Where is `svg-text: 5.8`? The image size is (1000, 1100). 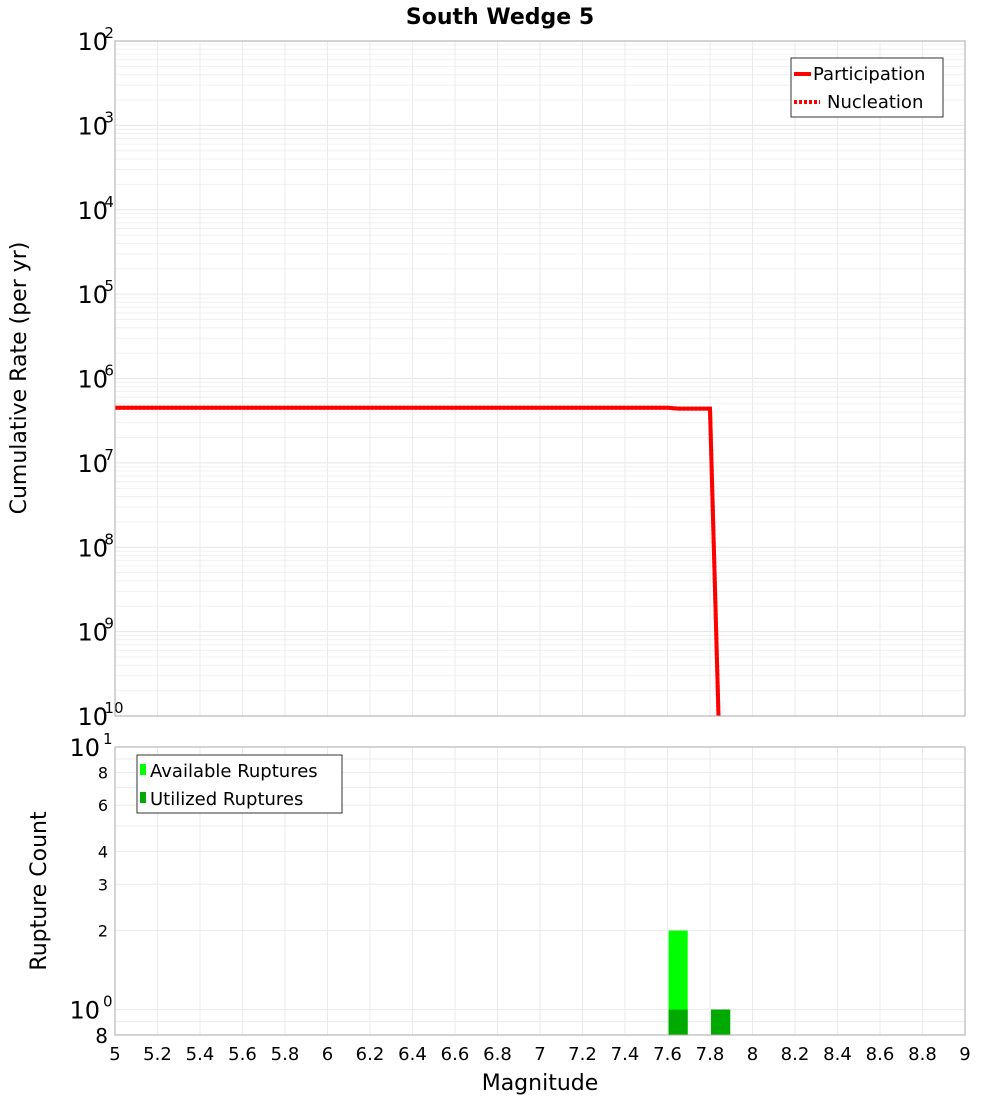 svg-text: 5.8 is located at coordinates (285, 1054).